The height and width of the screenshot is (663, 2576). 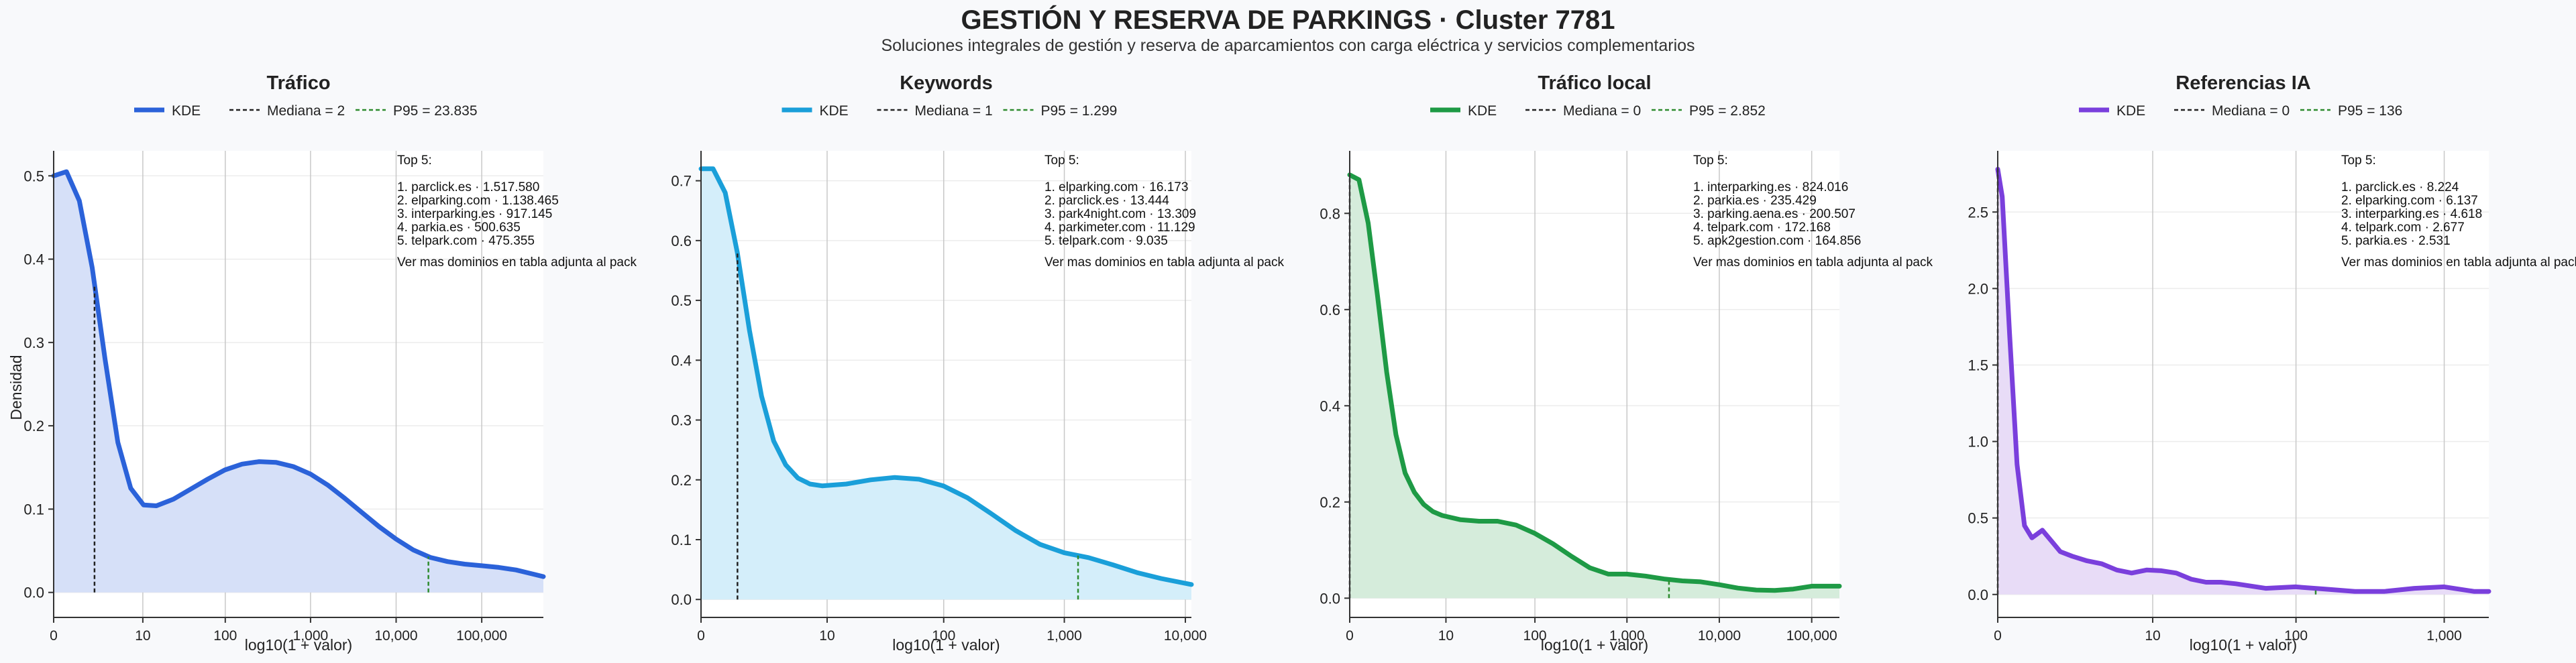 What do you see at coordinates (1978, 213) in the screenshot?
I see `y-tick-label: 2.5` at bounding box center [1978, 213].